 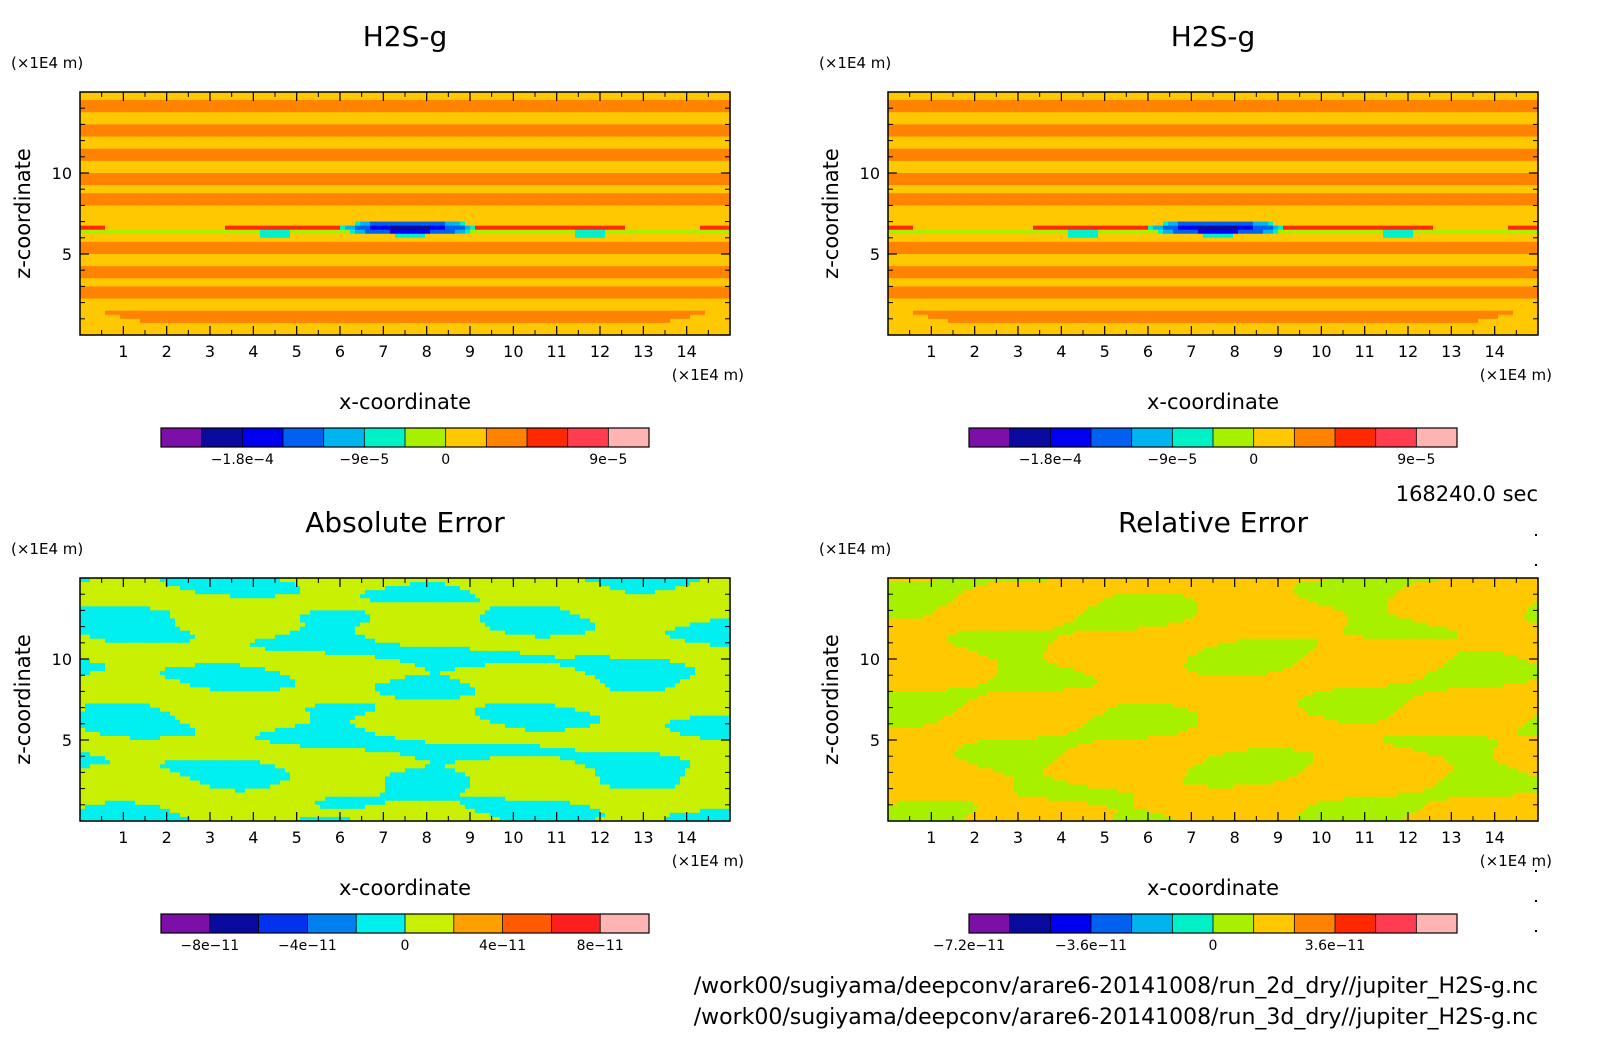 What do you see at coordinates (969, 946) in the screenshot?
I see `colorbar-label: −7.2e−11` at bounding box center [969, 946].